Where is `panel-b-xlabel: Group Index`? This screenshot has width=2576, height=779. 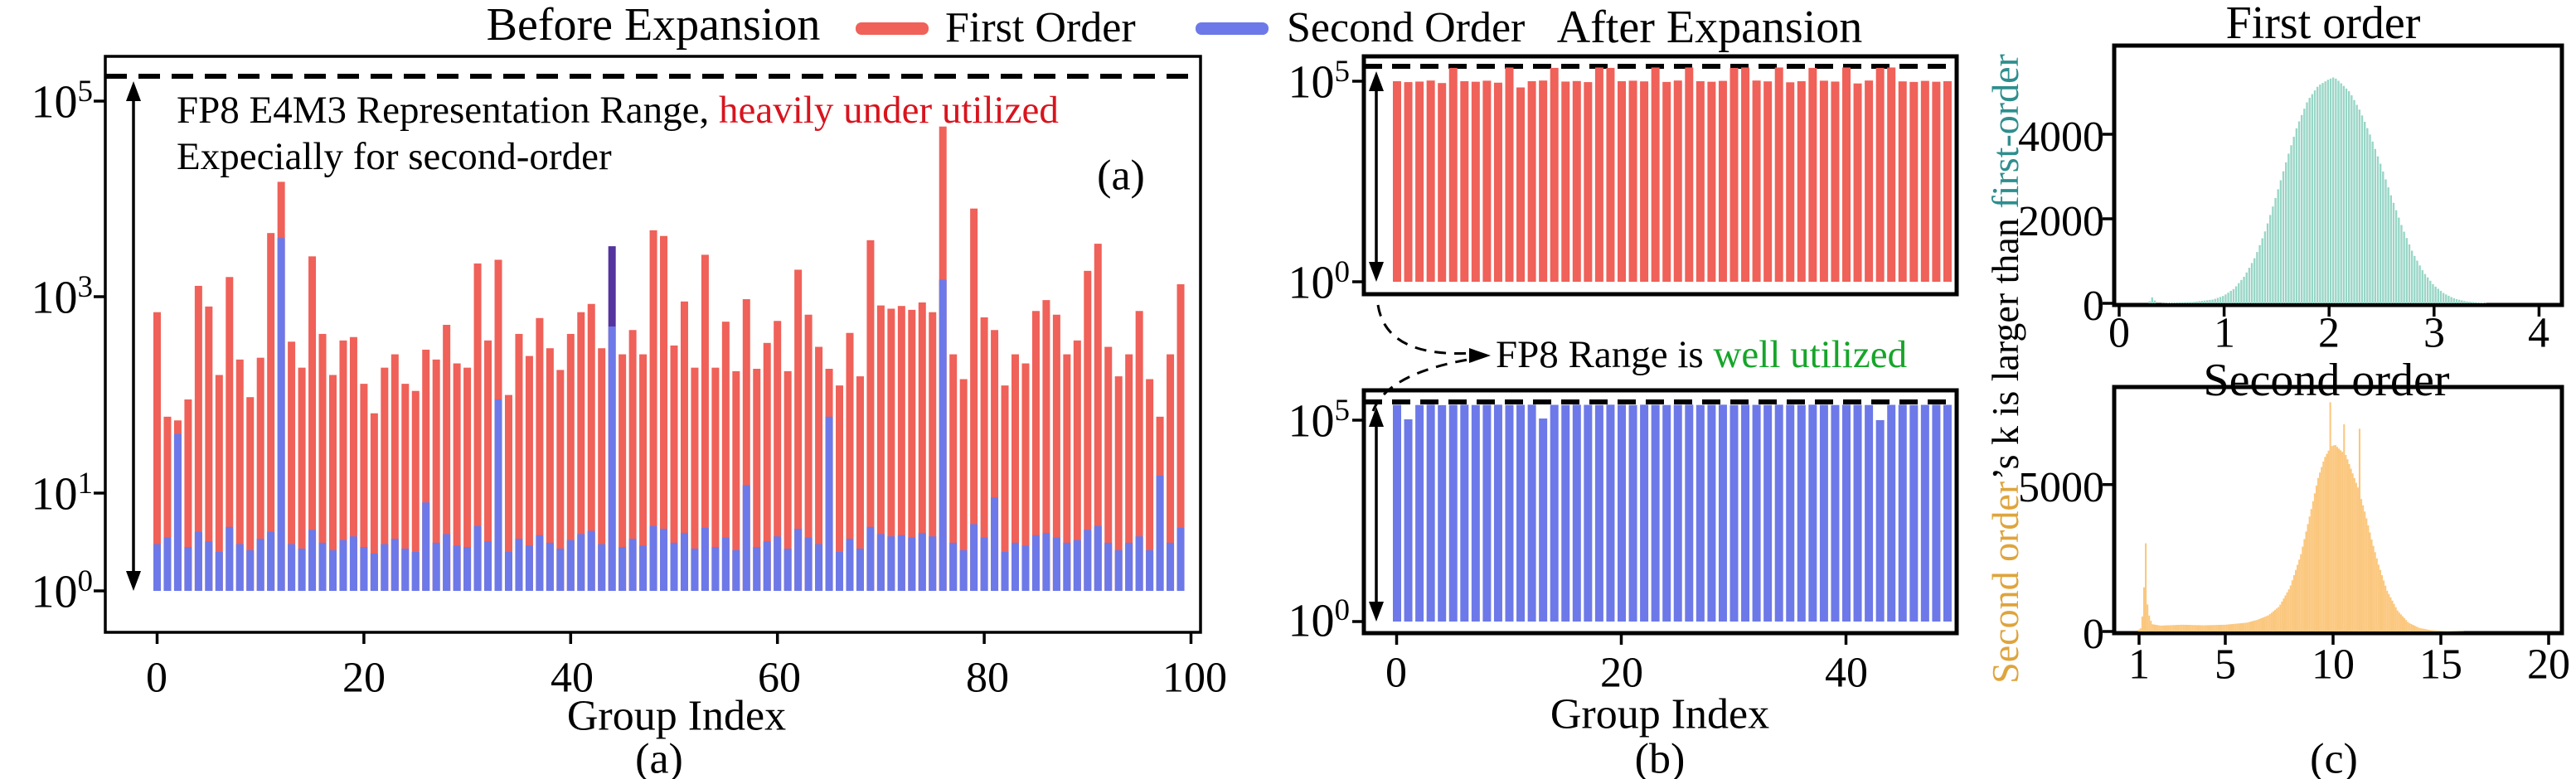 panel-b-xlabel: Group Index is located at coordinates (1660, 714).